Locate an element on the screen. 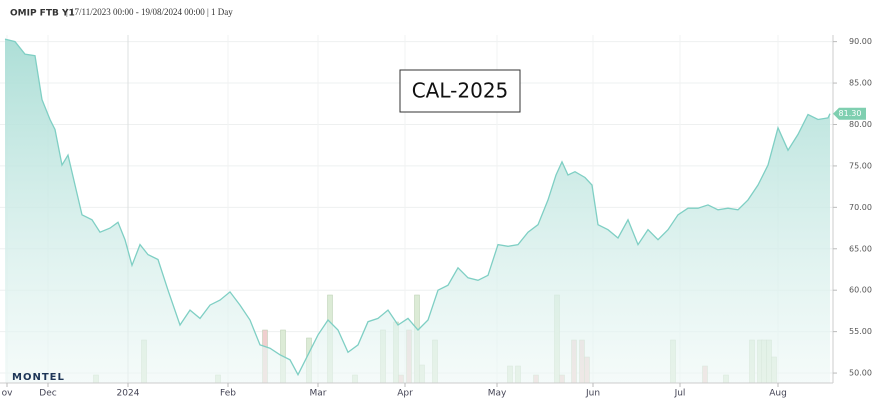 Image resolution: width=874 pixels, height=400 pixels. logo: MONTEL is located at coordinates (38, 377).